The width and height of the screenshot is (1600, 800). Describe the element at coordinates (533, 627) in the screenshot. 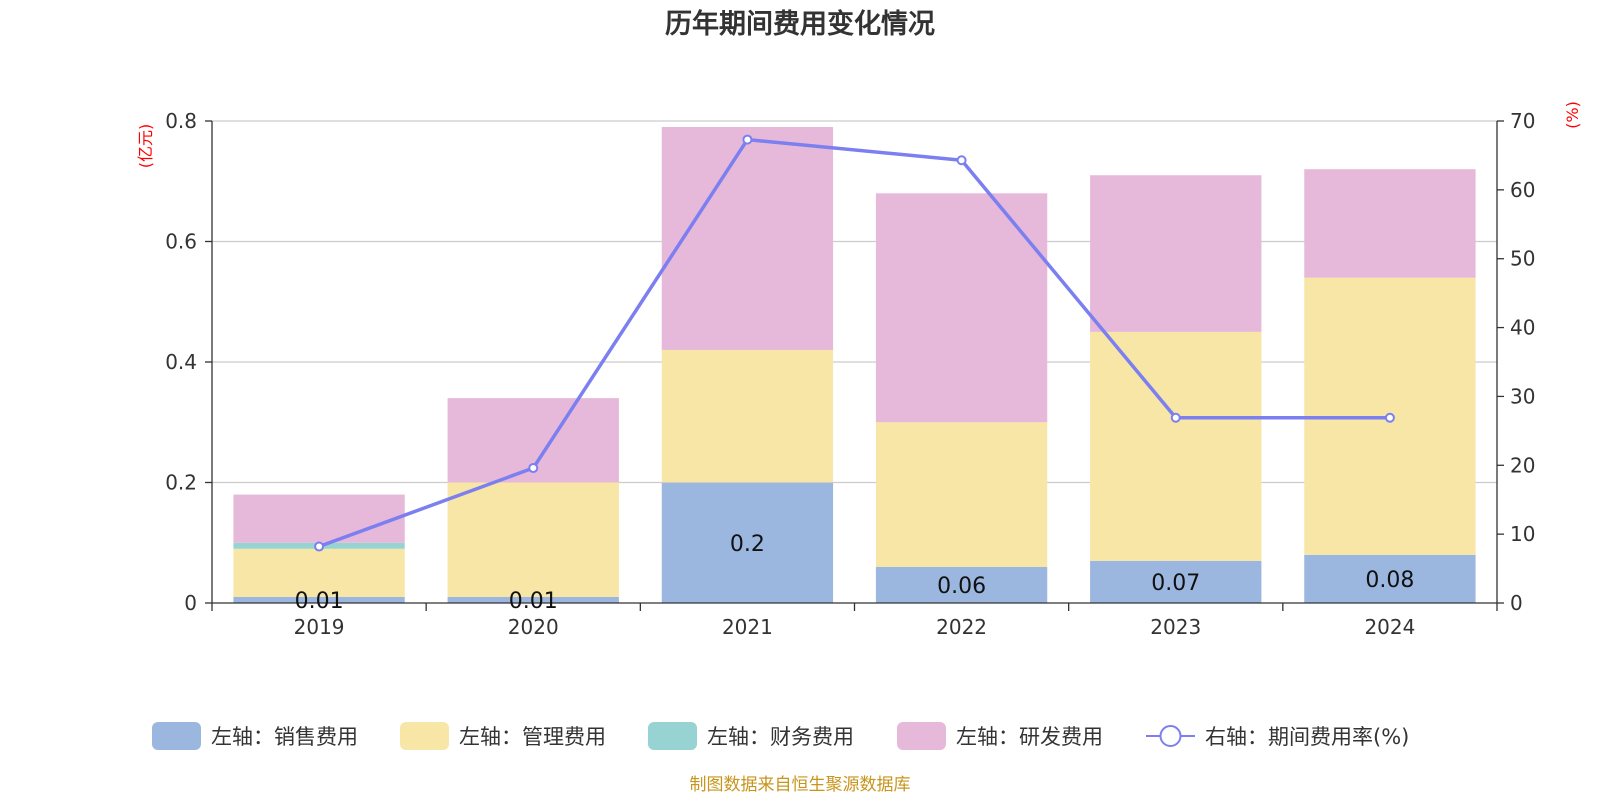

I see `x-axis-tick-label: 2020` at that location.